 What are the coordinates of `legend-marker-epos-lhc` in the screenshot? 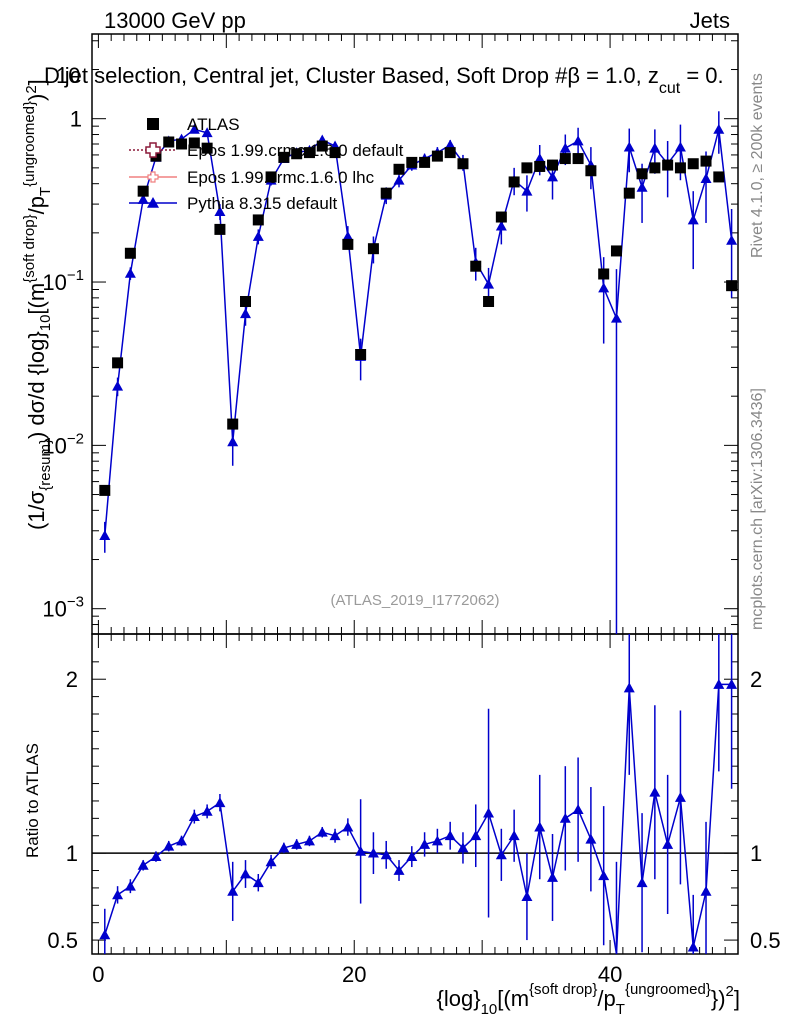 It's located at (153, 177).